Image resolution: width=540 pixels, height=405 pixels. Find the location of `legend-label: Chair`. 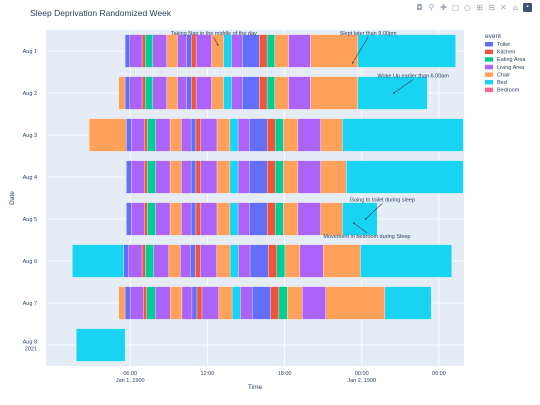

legend-label: Chair is located at coordinates (503, 75).